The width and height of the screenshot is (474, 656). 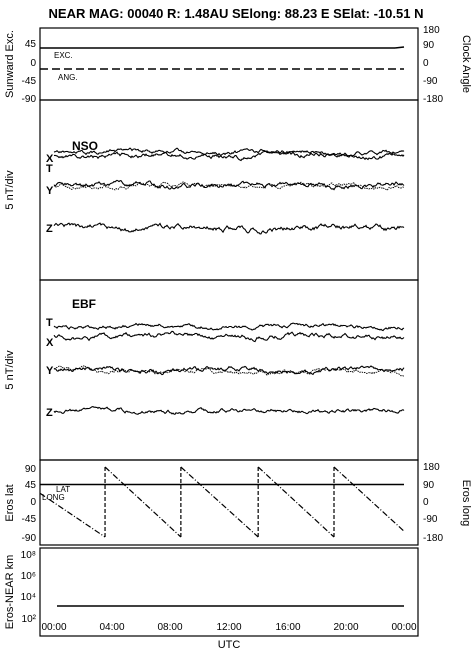 What do you see at coordinates (430, 519) in the screenshot?
I see `ytick-long-neg90: -90` at bounding box center [430, 519].